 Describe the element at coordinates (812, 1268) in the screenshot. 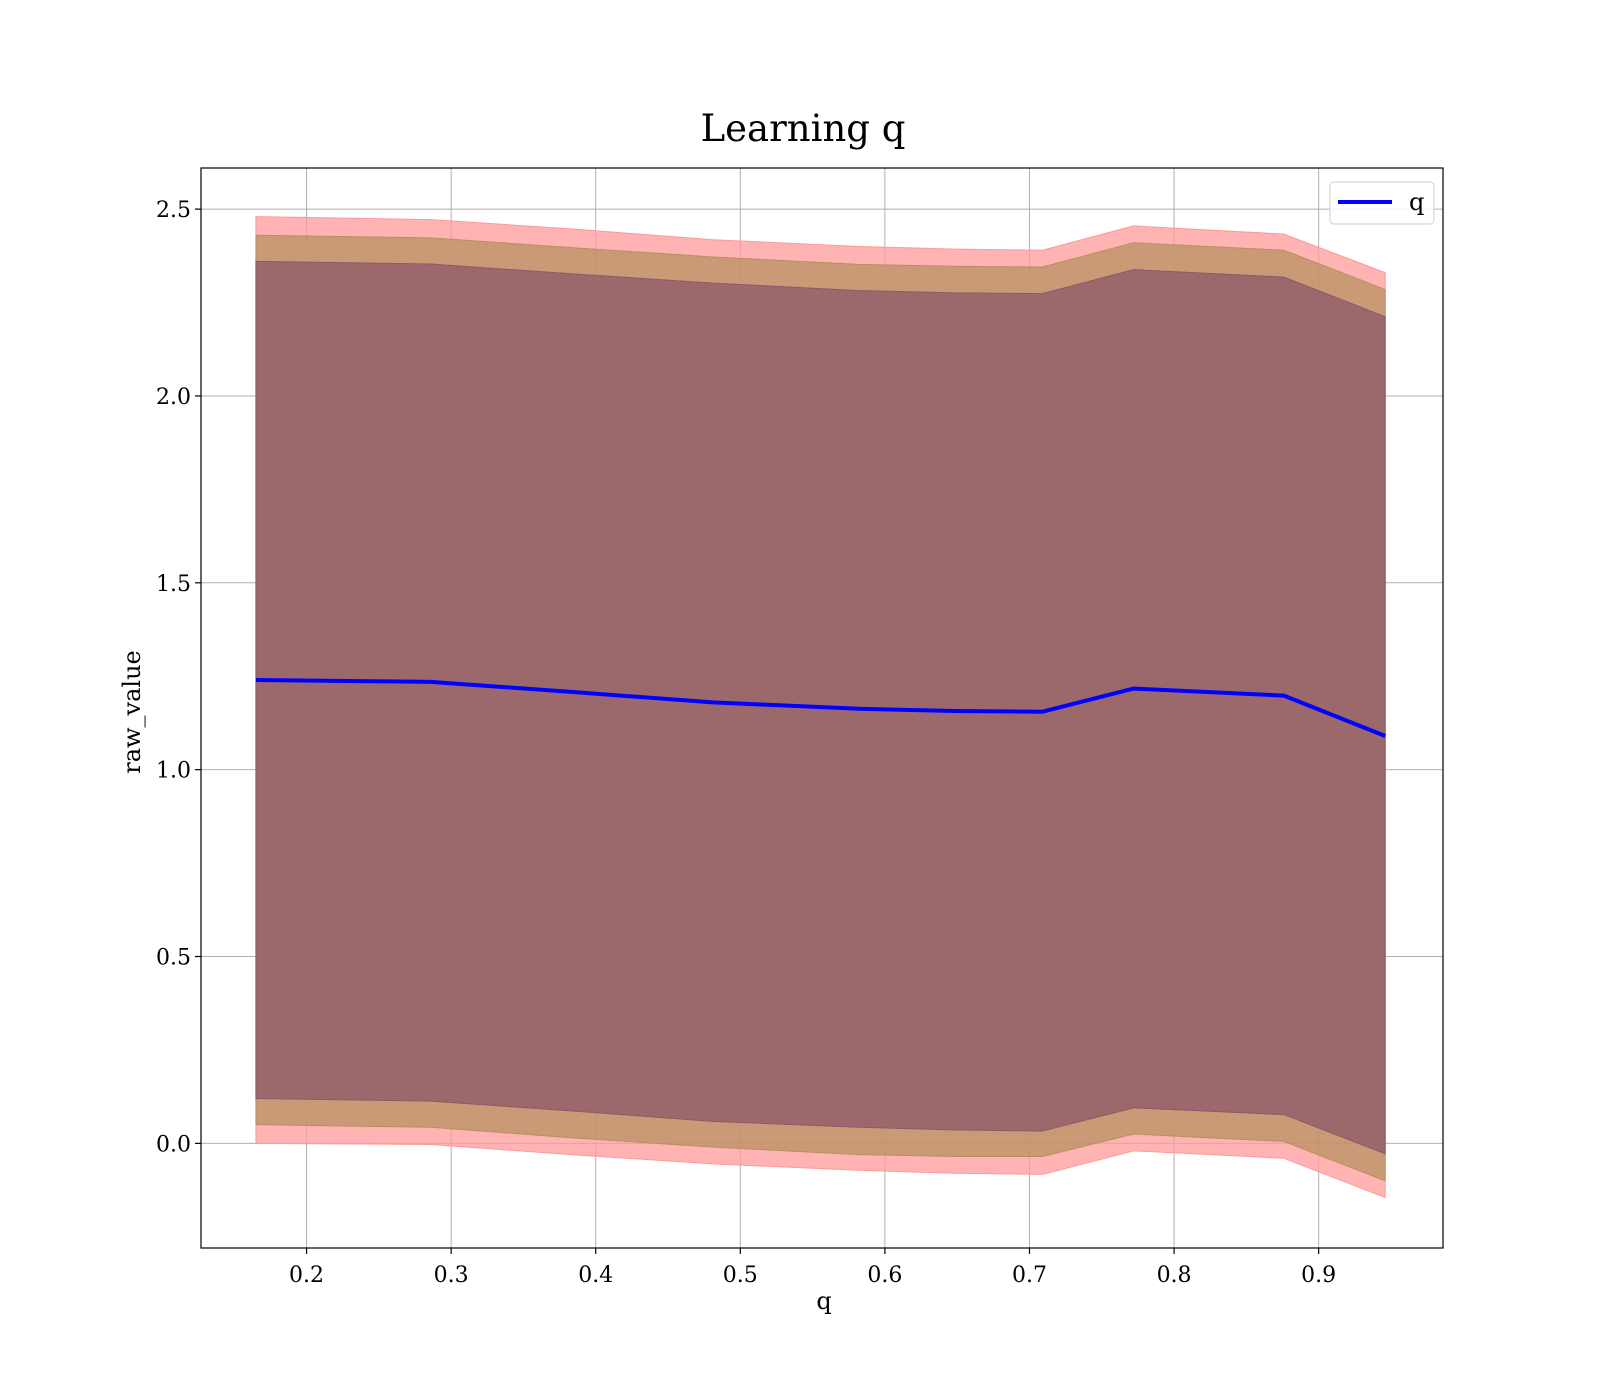

I see `x-axis-ticks: 0.2 0.3 0.4 0.5 0.6 0.7 0.8 0.9` at that location.